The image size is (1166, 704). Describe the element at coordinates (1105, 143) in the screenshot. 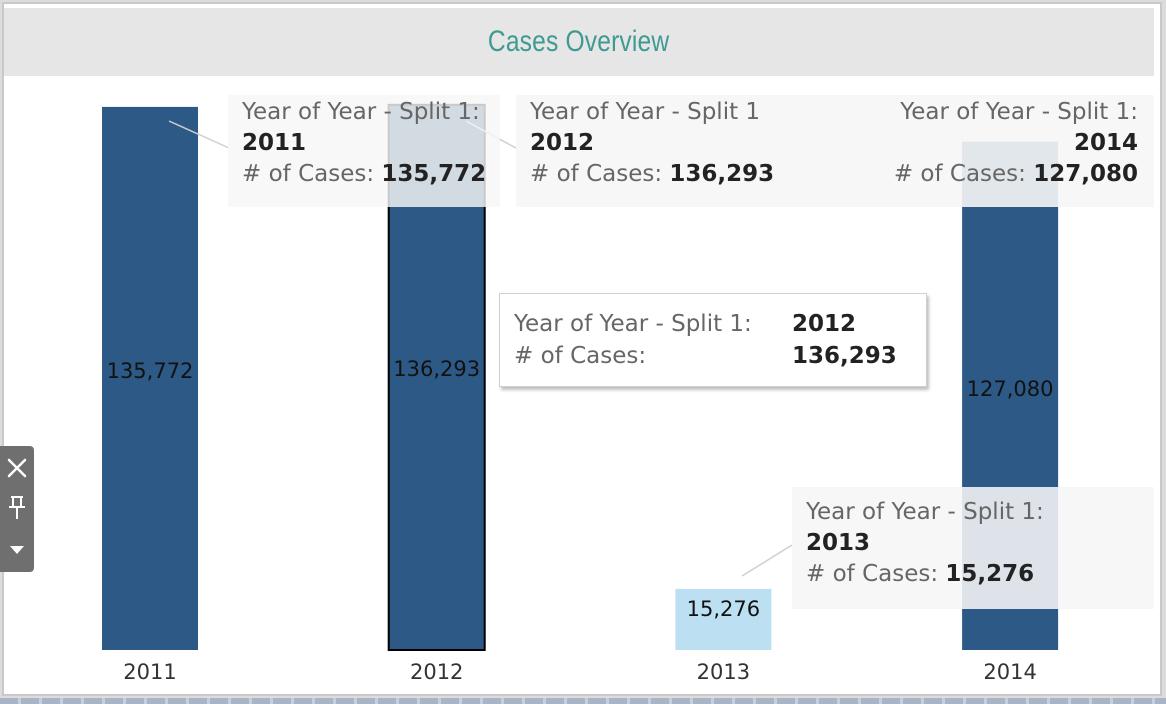

I see `tooltip-year-value: 2014` at that location.